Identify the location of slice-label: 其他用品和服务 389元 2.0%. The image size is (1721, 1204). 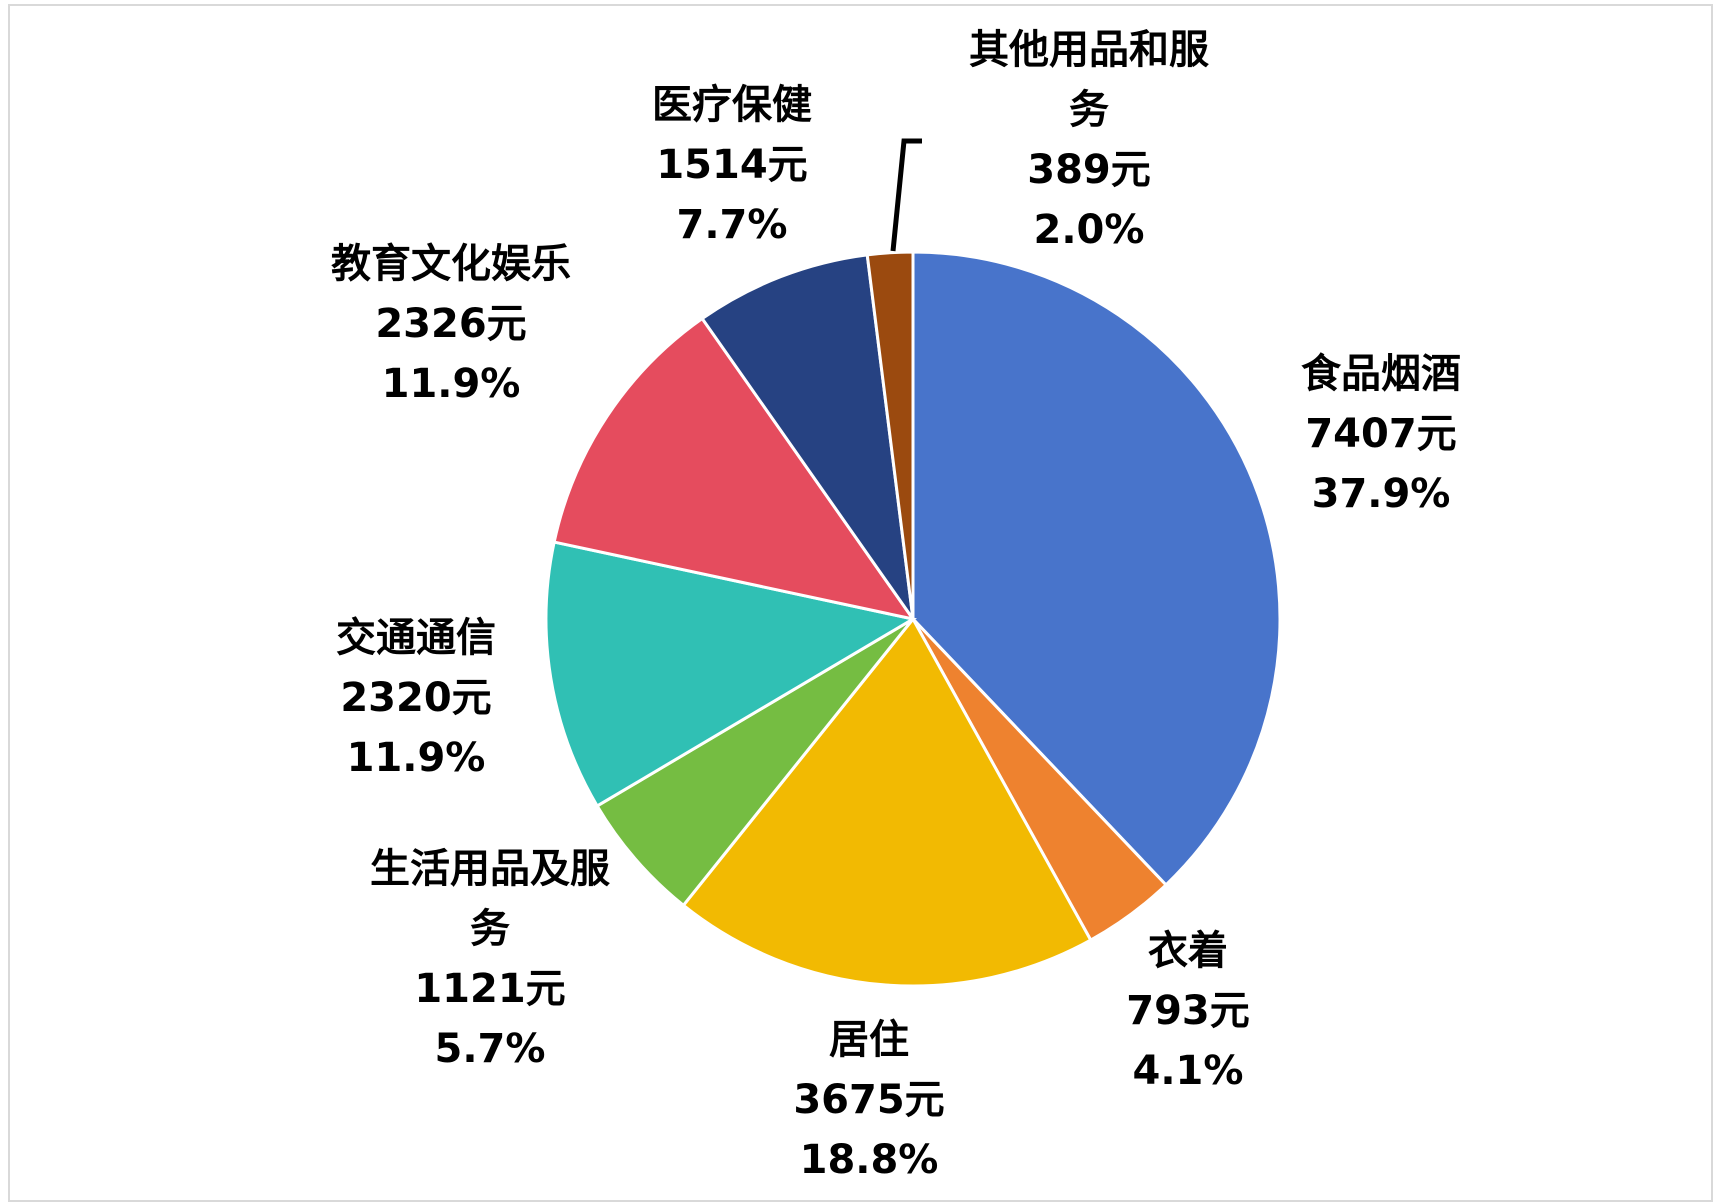
(1089, 140).